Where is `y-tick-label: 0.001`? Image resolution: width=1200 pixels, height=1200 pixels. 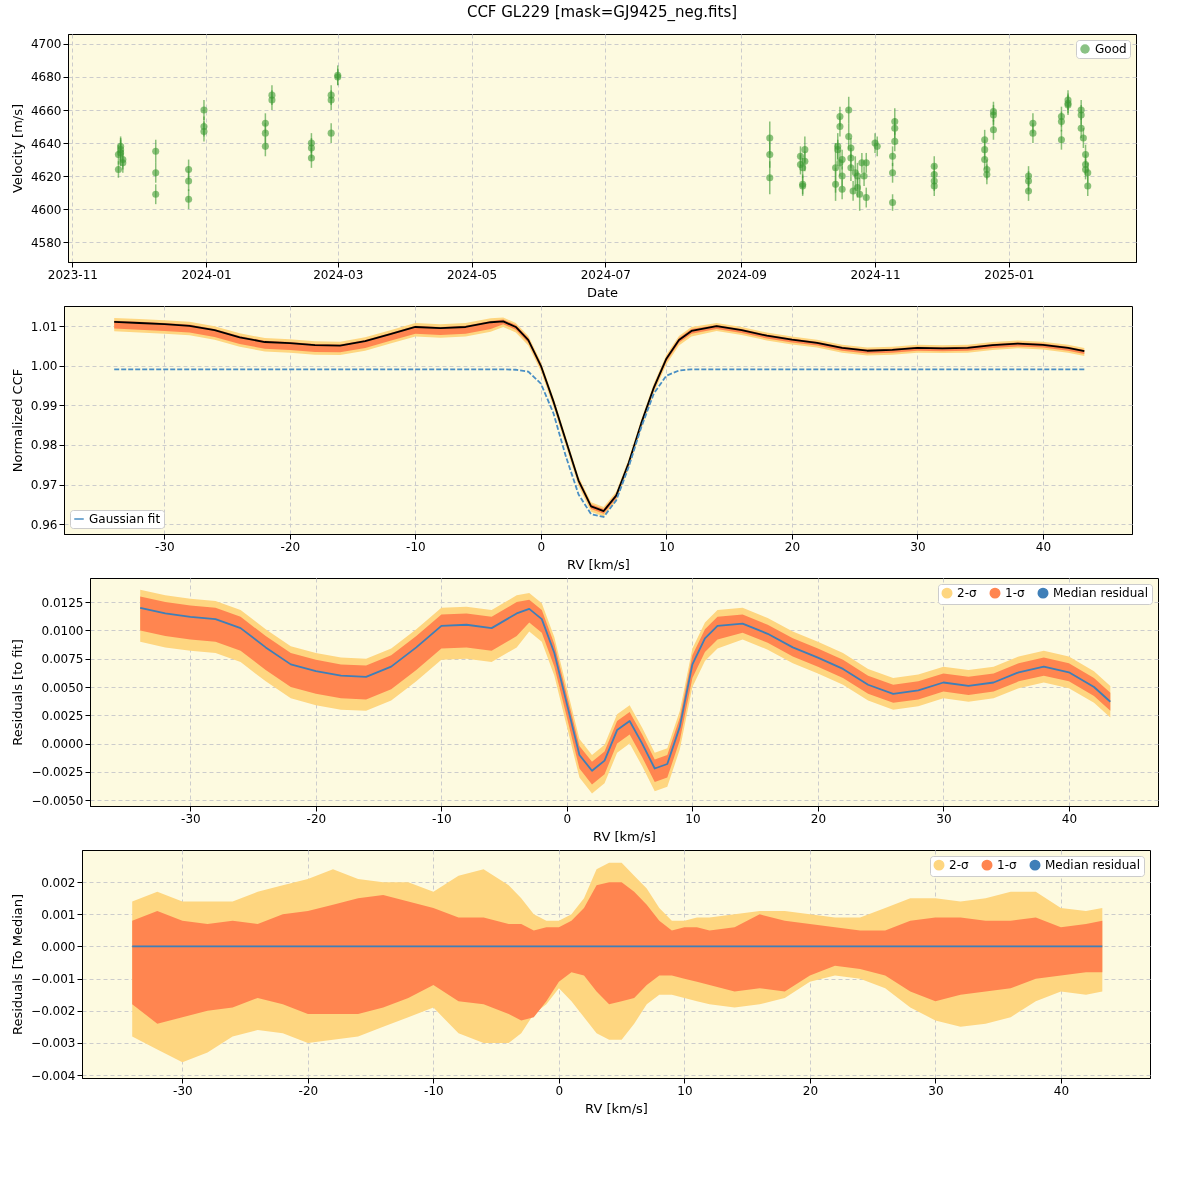
y-tick-label: 0.001 is located at coordinates (58, 914).